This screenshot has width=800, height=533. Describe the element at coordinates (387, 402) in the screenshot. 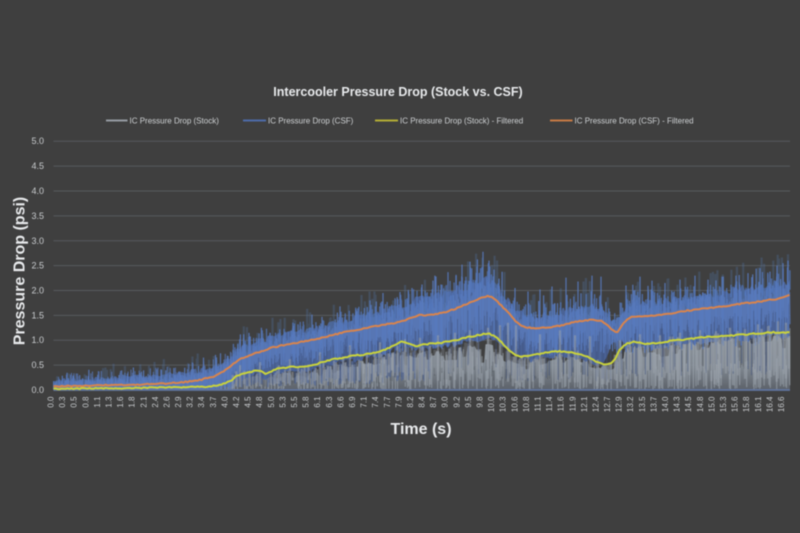

I see `svg-text: 7.7` at that location.